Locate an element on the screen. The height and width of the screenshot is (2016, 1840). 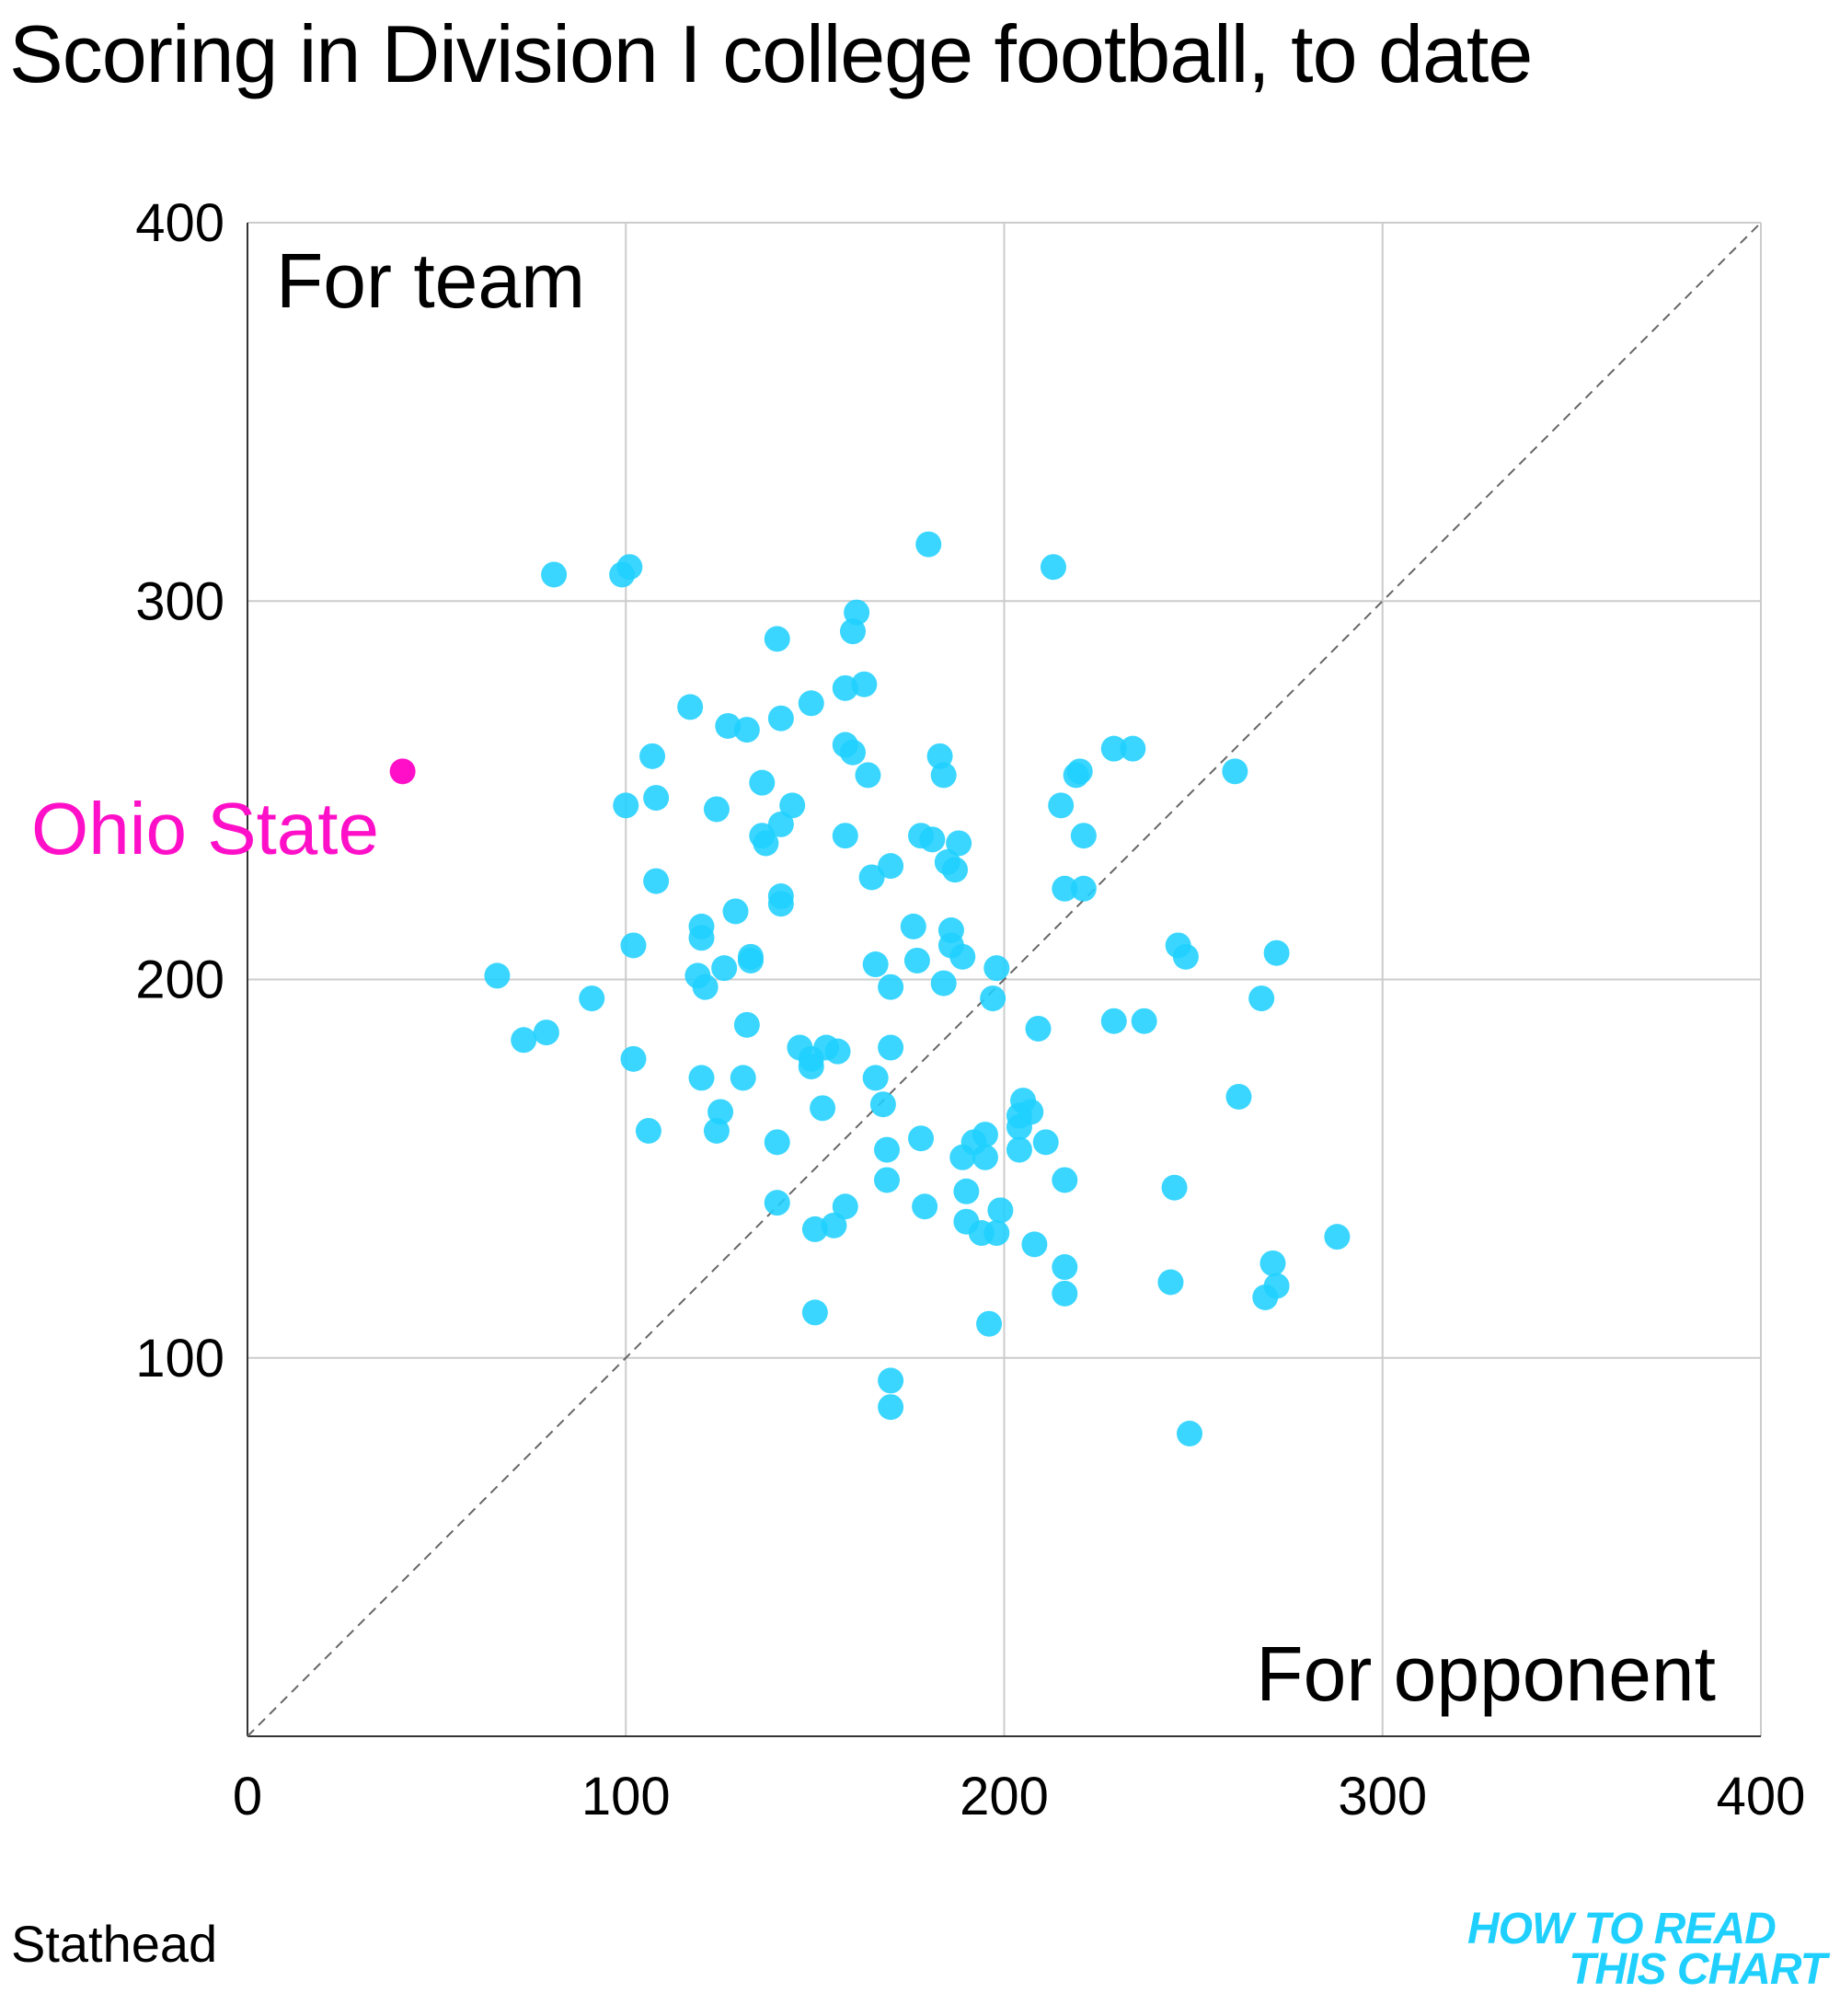
brand-line-1: HOW TO READ is located at coordinates (1622, 1929).